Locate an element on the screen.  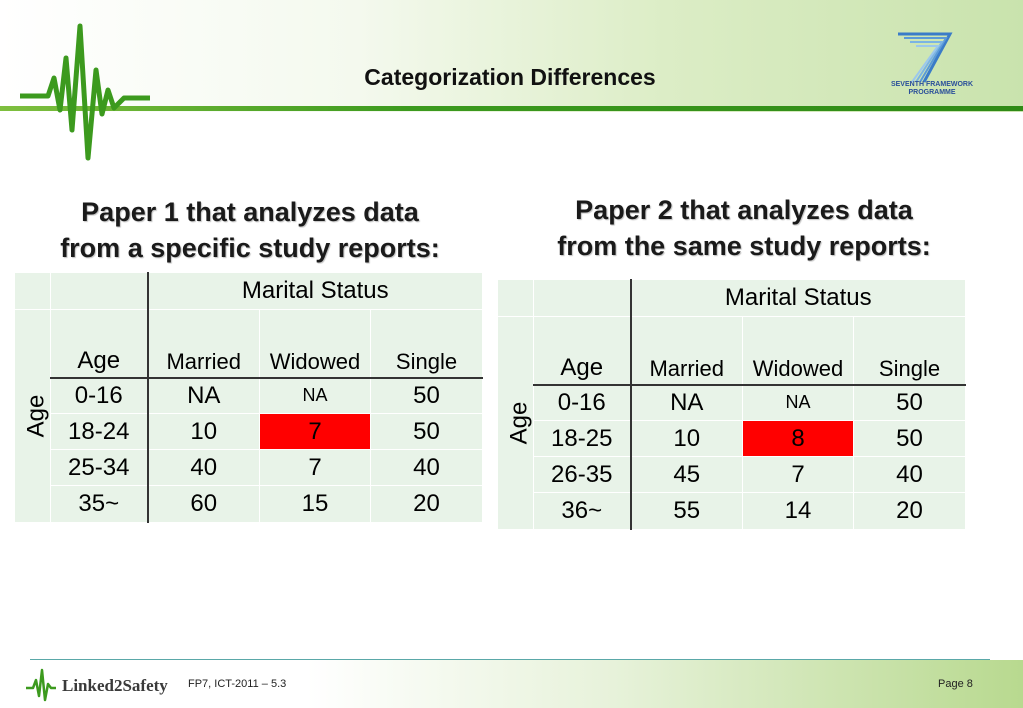
age-cell: 18-24 is located at coordinates (99, 431).